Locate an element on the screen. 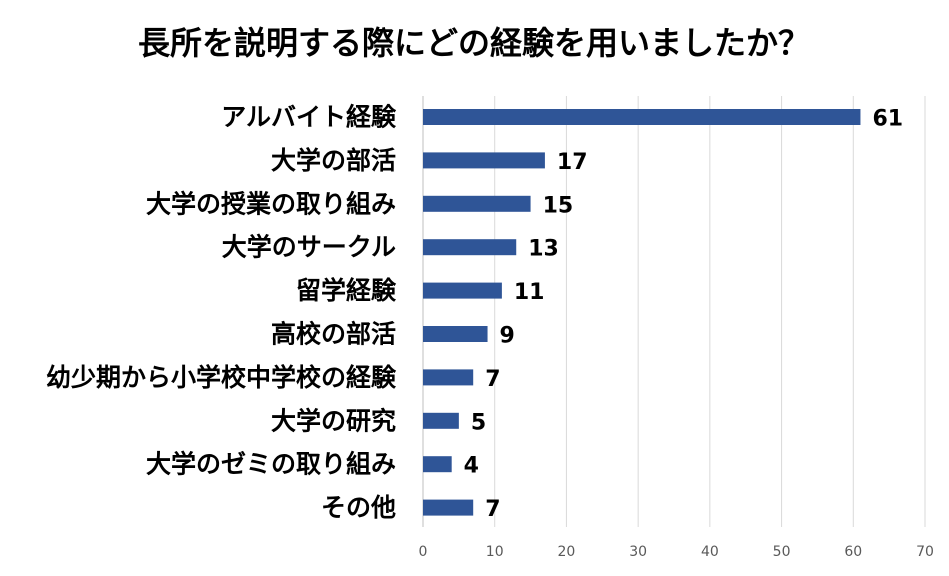 The image size is (949, 576). category-label: 大学の研究 is located at coordinates (333, 420).